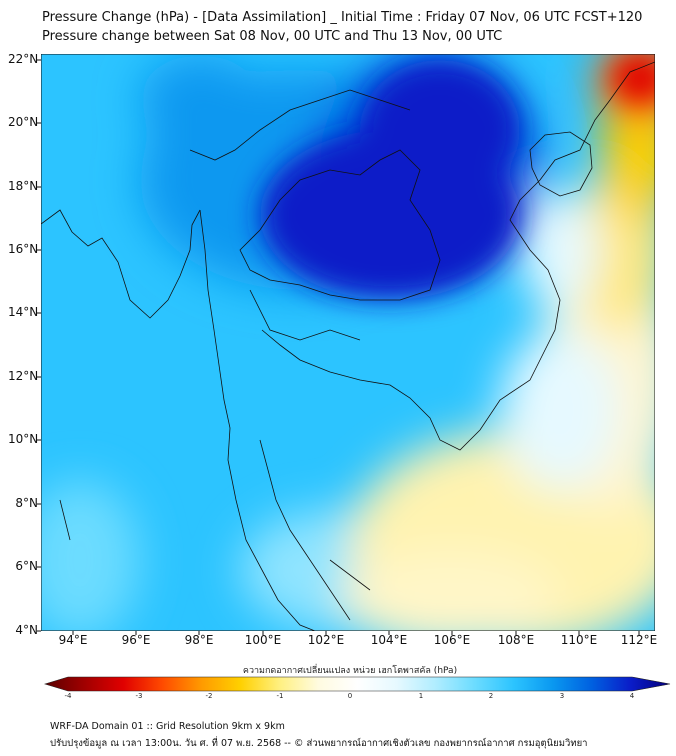  Describe the element at coordinates (263, 640) in the screenshot. I see `lon-label: 100°E` at that location.